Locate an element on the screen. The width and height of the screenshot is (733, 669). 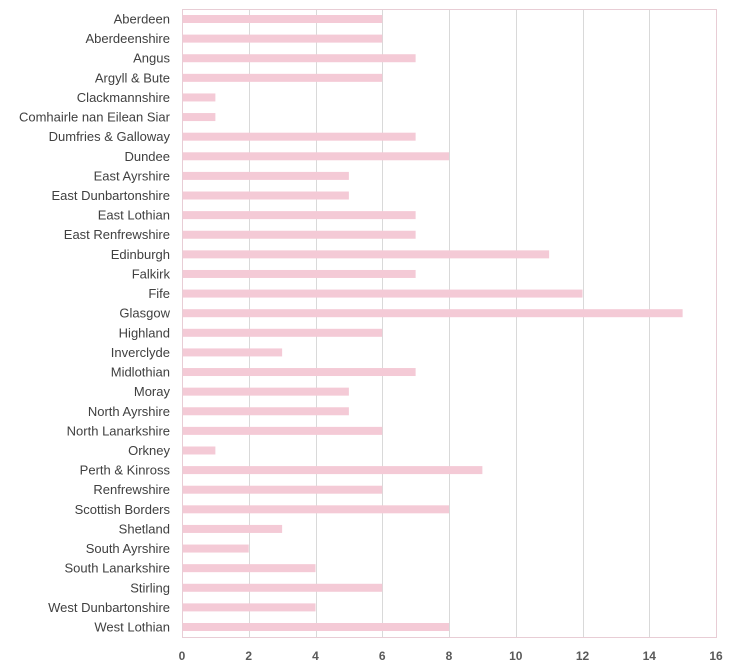
category-label: East Dunbartonshire is located at coordinates (110, 195).